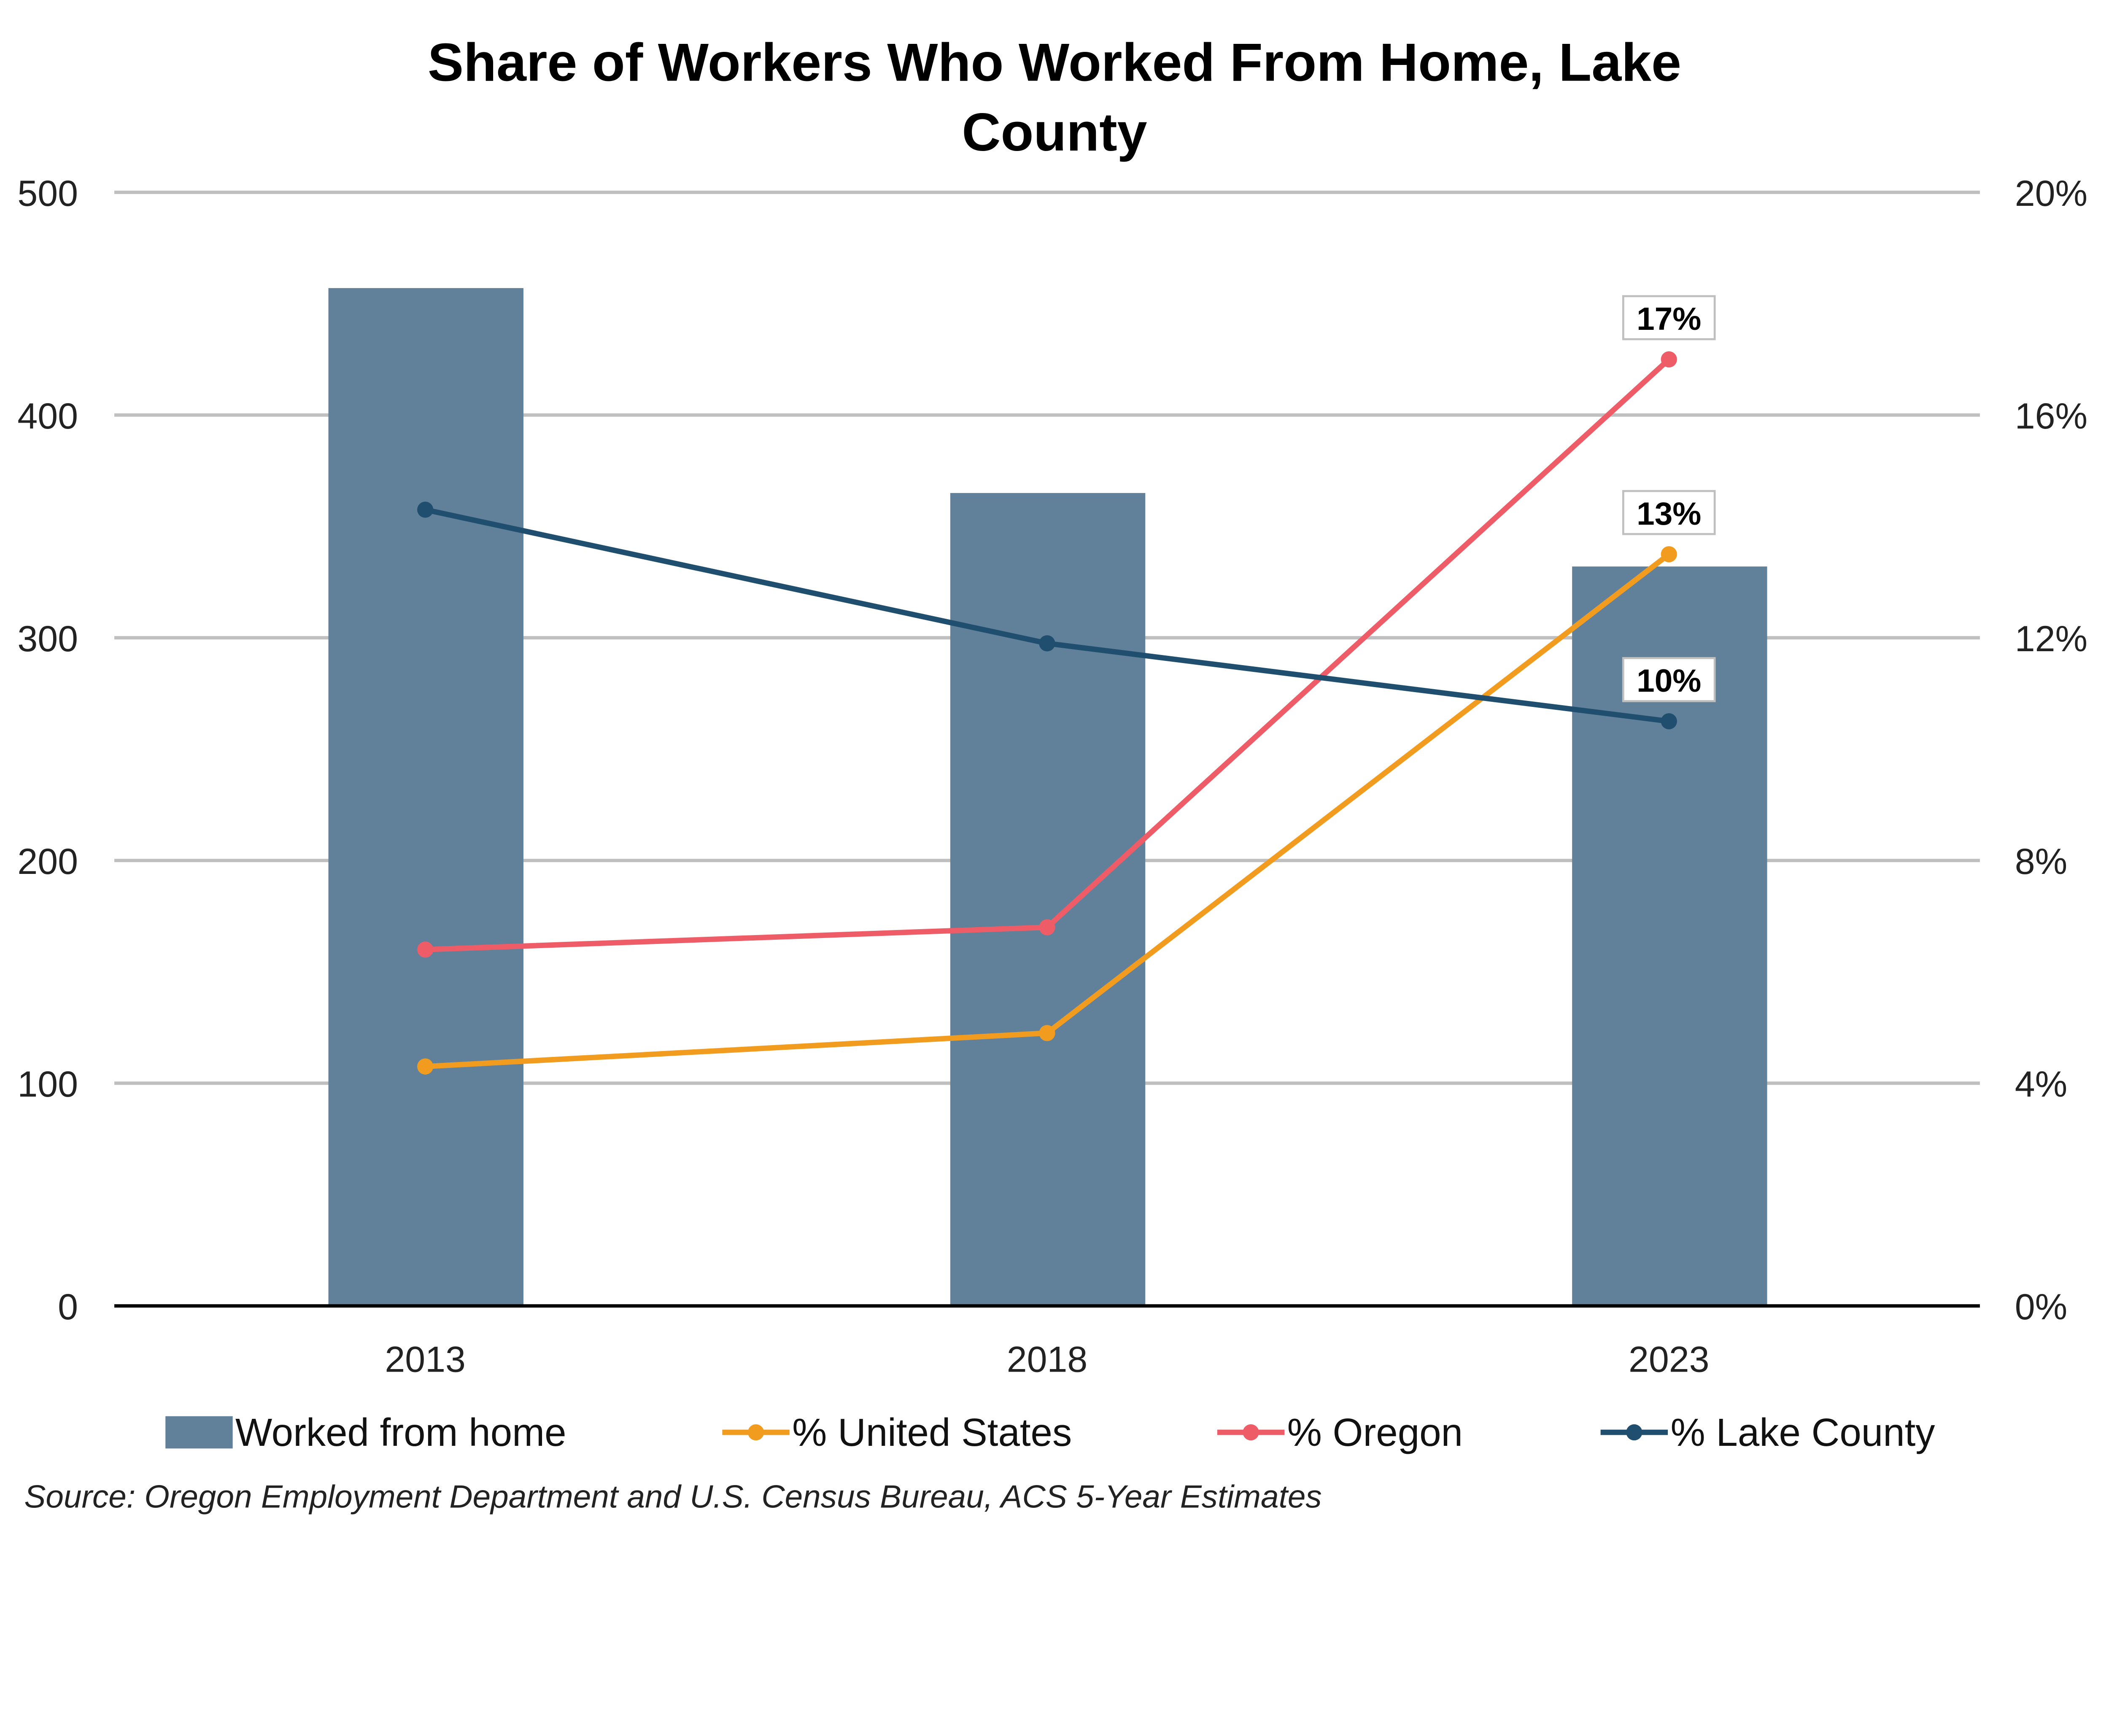  What do you see at coordinates (1669, 722) in the screenshot?
I see `point-lake-county-2023` at bounding box center [1669, 722].